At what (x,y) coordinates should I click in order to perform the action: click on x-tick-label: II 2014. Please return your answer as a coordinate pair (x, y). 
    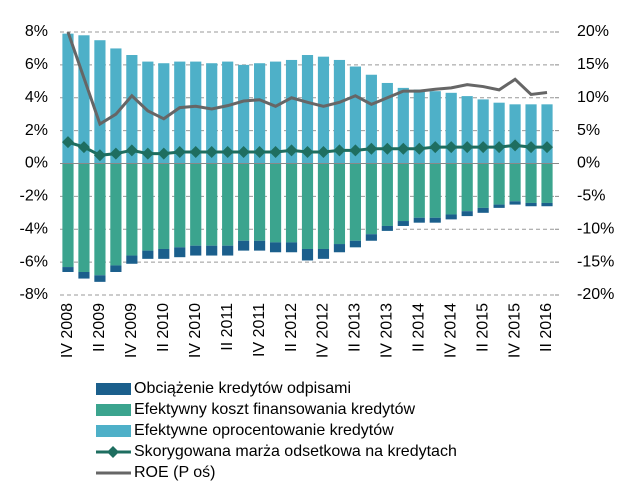
    Looking at the image, I should click on (418, 327).